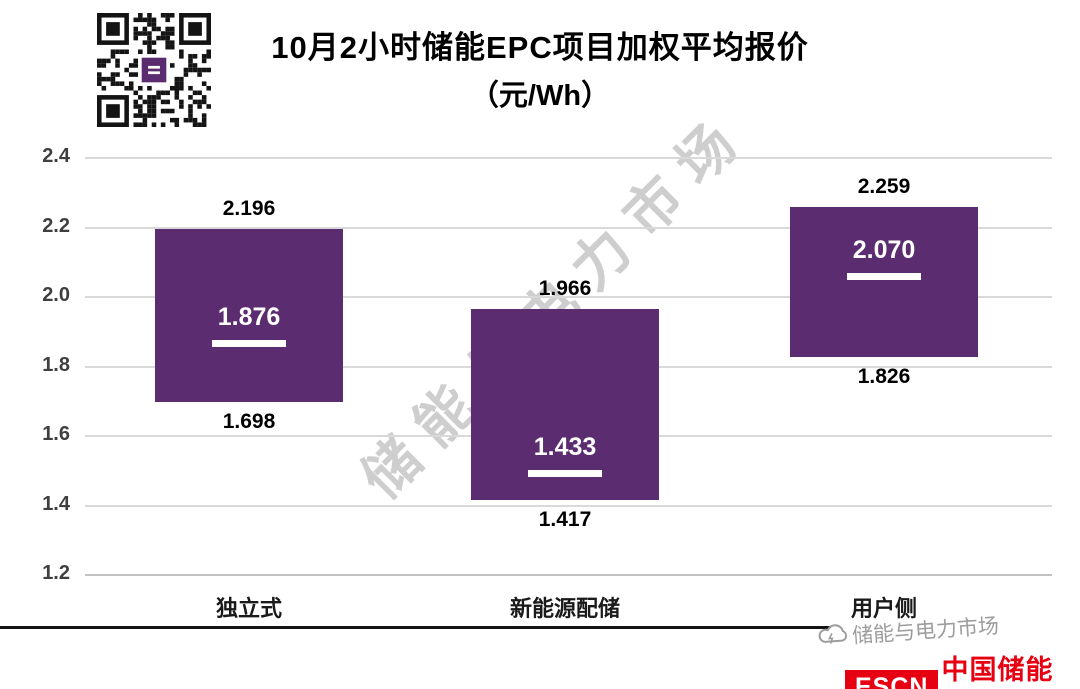 This screenshot has width=1080, height=689. I want to click on y-axis-tick-label: 1.2, so click(56, 573).